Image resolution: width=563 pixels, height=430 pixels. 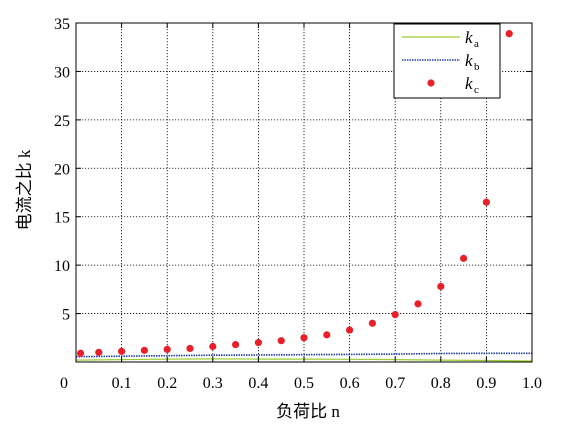 I want to click on x-tick-label: 1.0, so click(x=532, y=383).